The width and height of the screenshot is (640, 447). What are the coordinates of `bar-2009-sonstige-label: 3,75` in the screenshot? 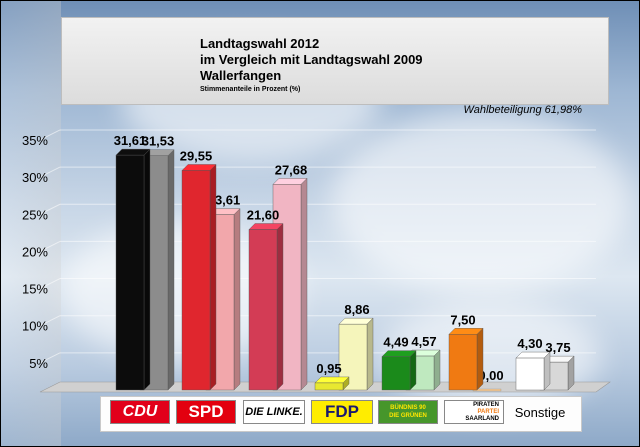 It's located at (557, 347).